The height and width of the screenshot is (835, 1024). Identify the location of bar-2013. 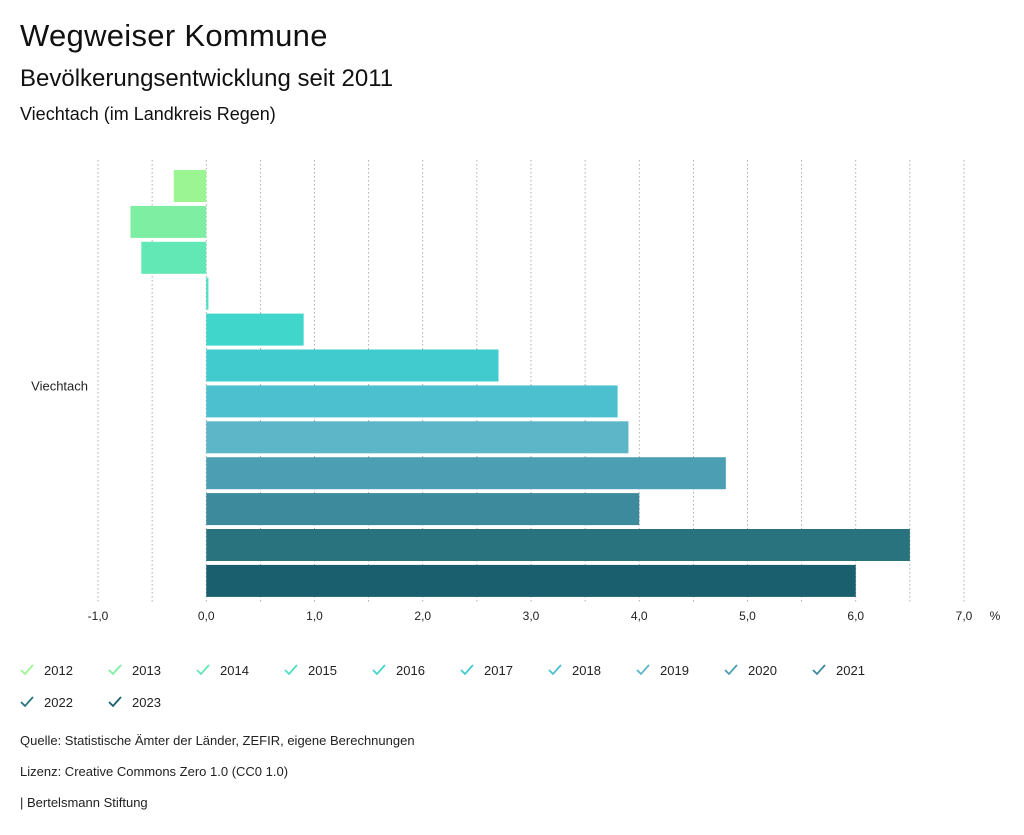
(168, 221).